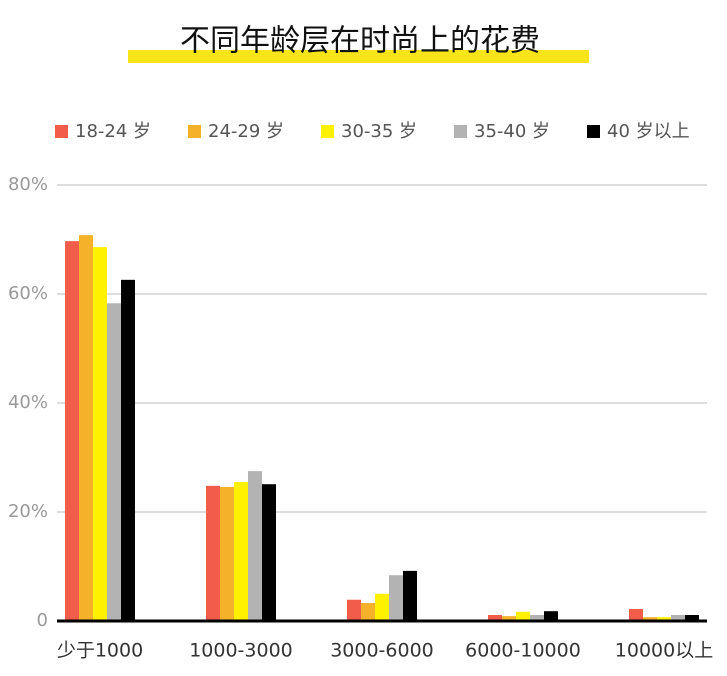  I want to click on legend-label: 35-40 岁, so click(512, 131).